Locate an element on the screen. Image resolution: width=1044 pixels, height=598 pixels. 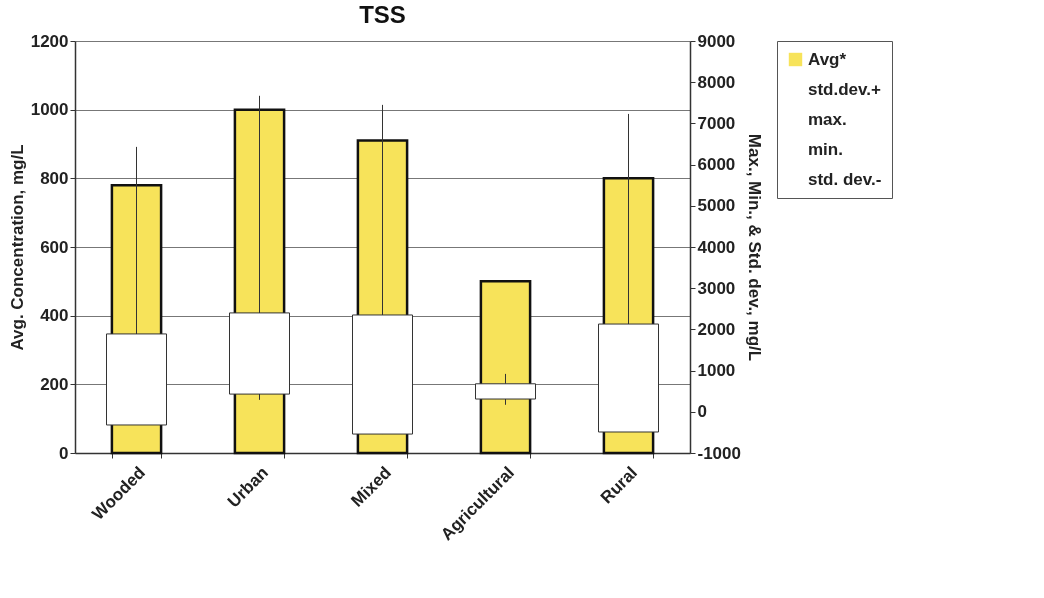
y2-tick-label: 6000 is located at coordinates (716, 165).